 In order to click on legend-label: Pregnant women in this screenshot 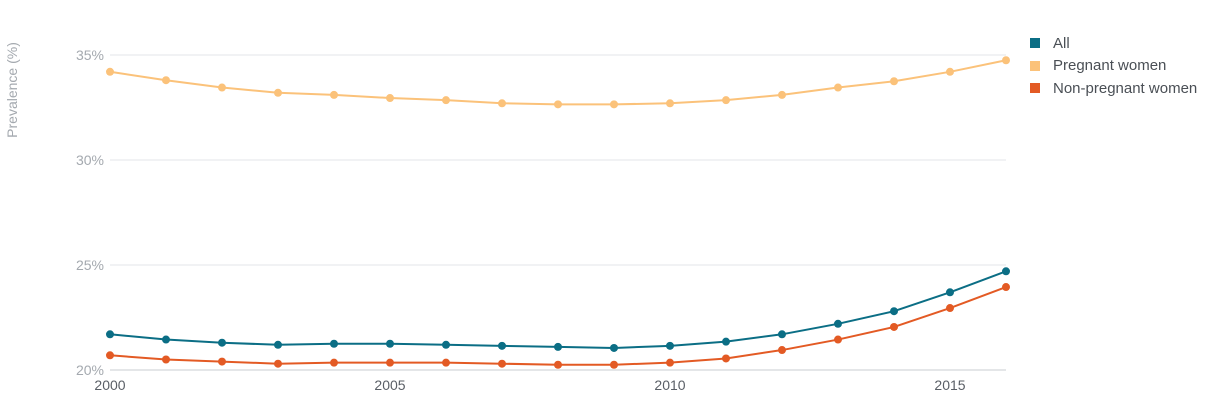, I will do `click(1110, 66)`.